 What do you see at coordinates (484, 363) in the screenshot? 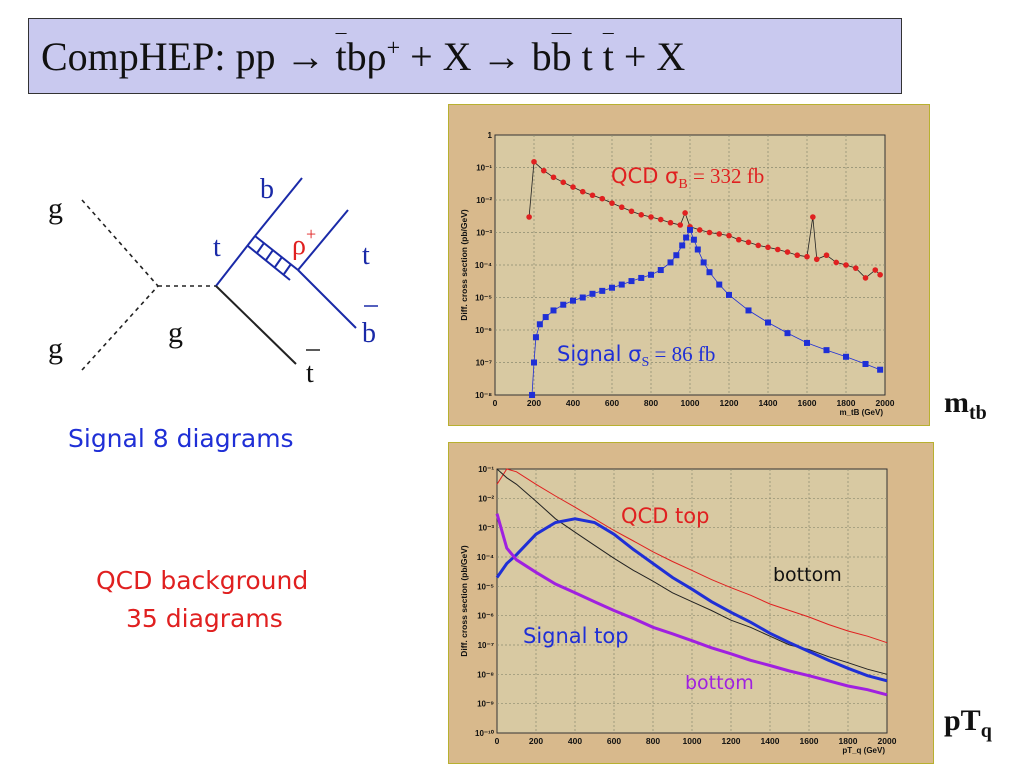
I see `y-tick-label: 10⁻⁷` at bounding box center [484, 363].